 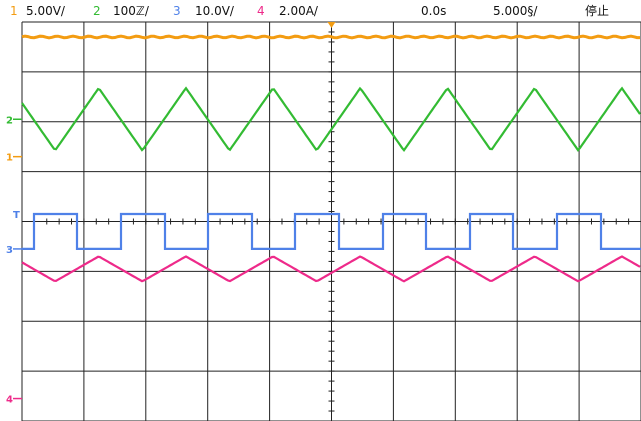 I want to click on ch2-number: 2, so click(x=97, y=11).